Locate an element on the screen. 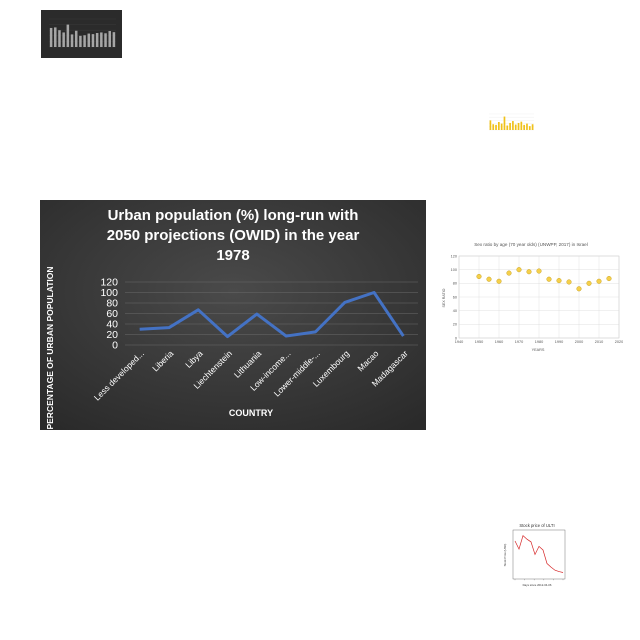 Image resolution: width=640 pixels, height=640 pixels. series-line is located at coordinates (272, 315).